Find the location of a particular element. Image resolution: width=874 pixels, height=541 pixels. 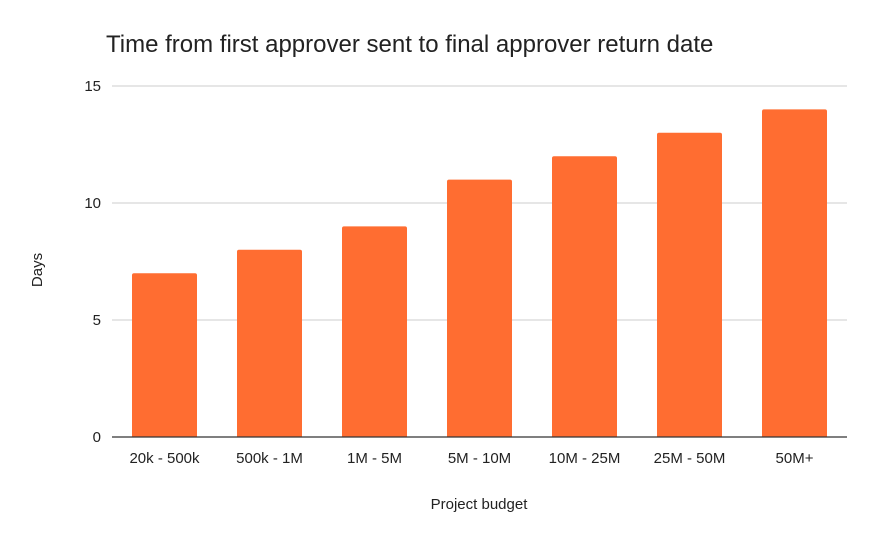

x-tick-label: 50M+ is located at coordinates (795, 458).